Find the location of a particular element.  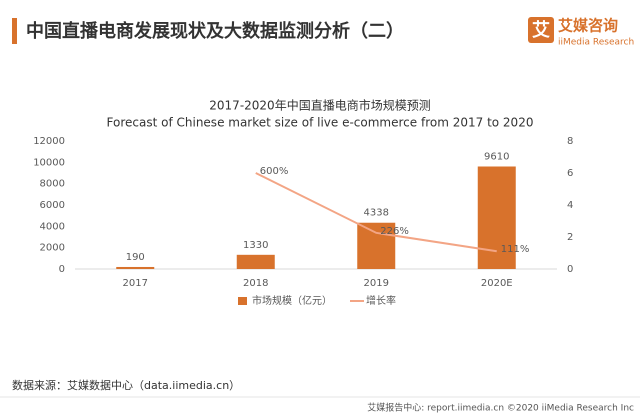

y2-tick-label: 0 is located at coordinates (570, 269).